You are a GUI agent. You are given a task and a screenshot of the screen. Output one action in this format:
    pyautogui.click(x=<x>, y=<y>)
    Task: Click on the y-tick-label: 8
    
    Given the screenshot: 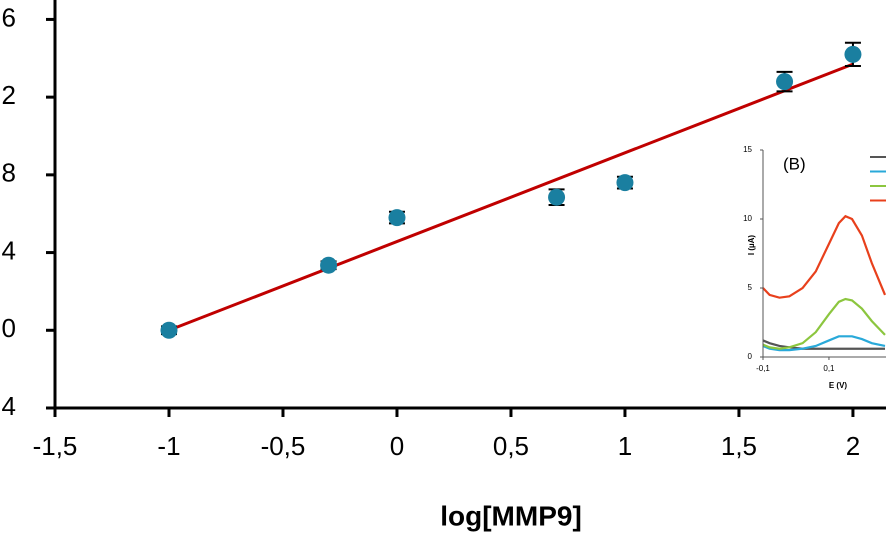 What is the action you would take?
    pyautogui.click(x=9, y=173)
    